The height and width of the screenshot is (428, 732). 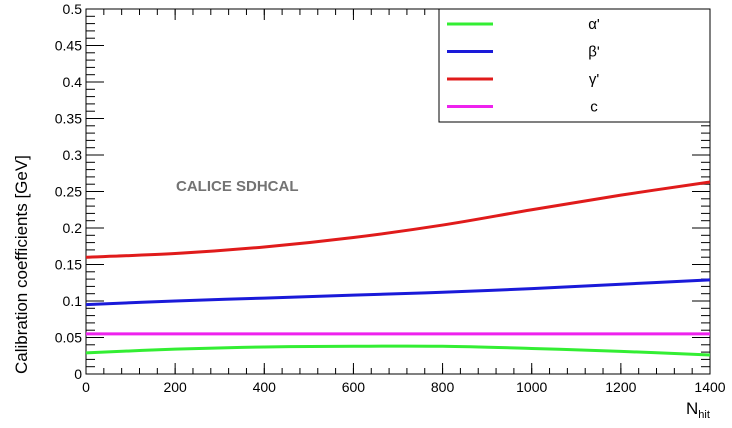 I want to click on legend-items: α' β' γ' c, so click(x=523, y=66).